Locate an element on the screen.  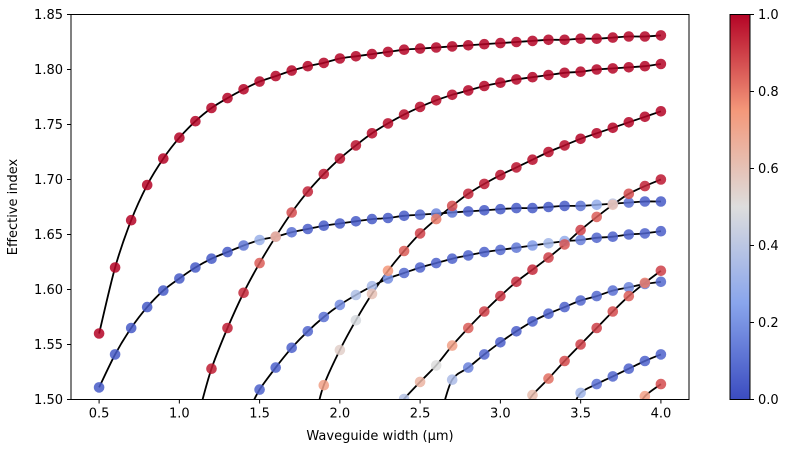
mode-points-mode-8-TE4 is located at coordinates (597, 332).